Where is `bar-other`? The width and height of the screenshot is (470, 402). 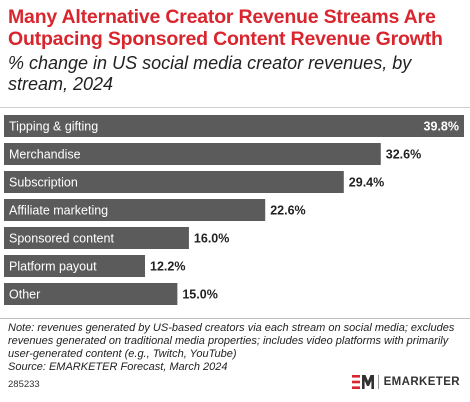
bar-other is located at coordinates (91, 294).